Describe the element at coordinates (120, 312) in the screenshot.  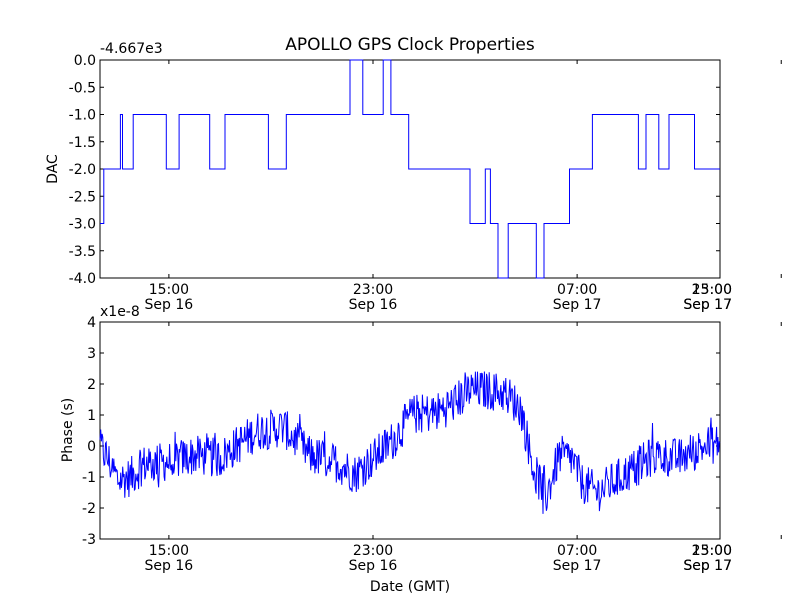
I see `phase-offset-label: x1e-8` at that location.